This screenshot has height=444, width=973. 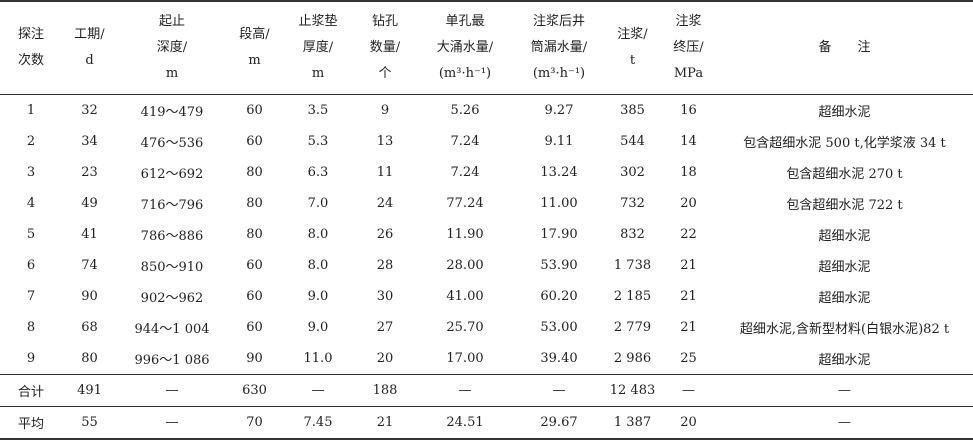 I want to click on column-header-line: 筒漏水量/, so click(x=559, y=47).